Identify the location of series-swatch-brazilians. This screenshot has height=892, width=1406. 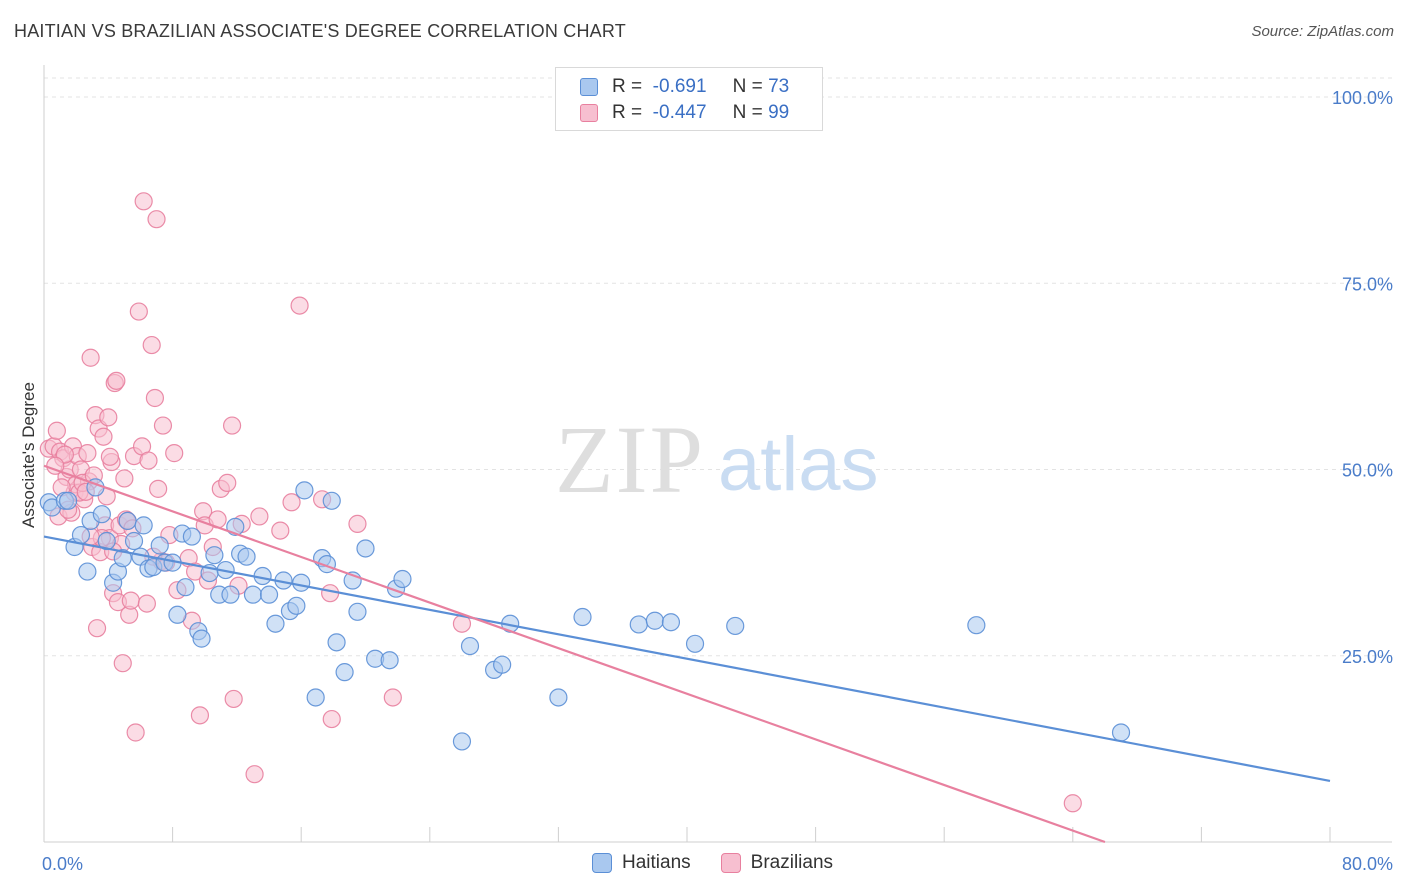
(730, 863).